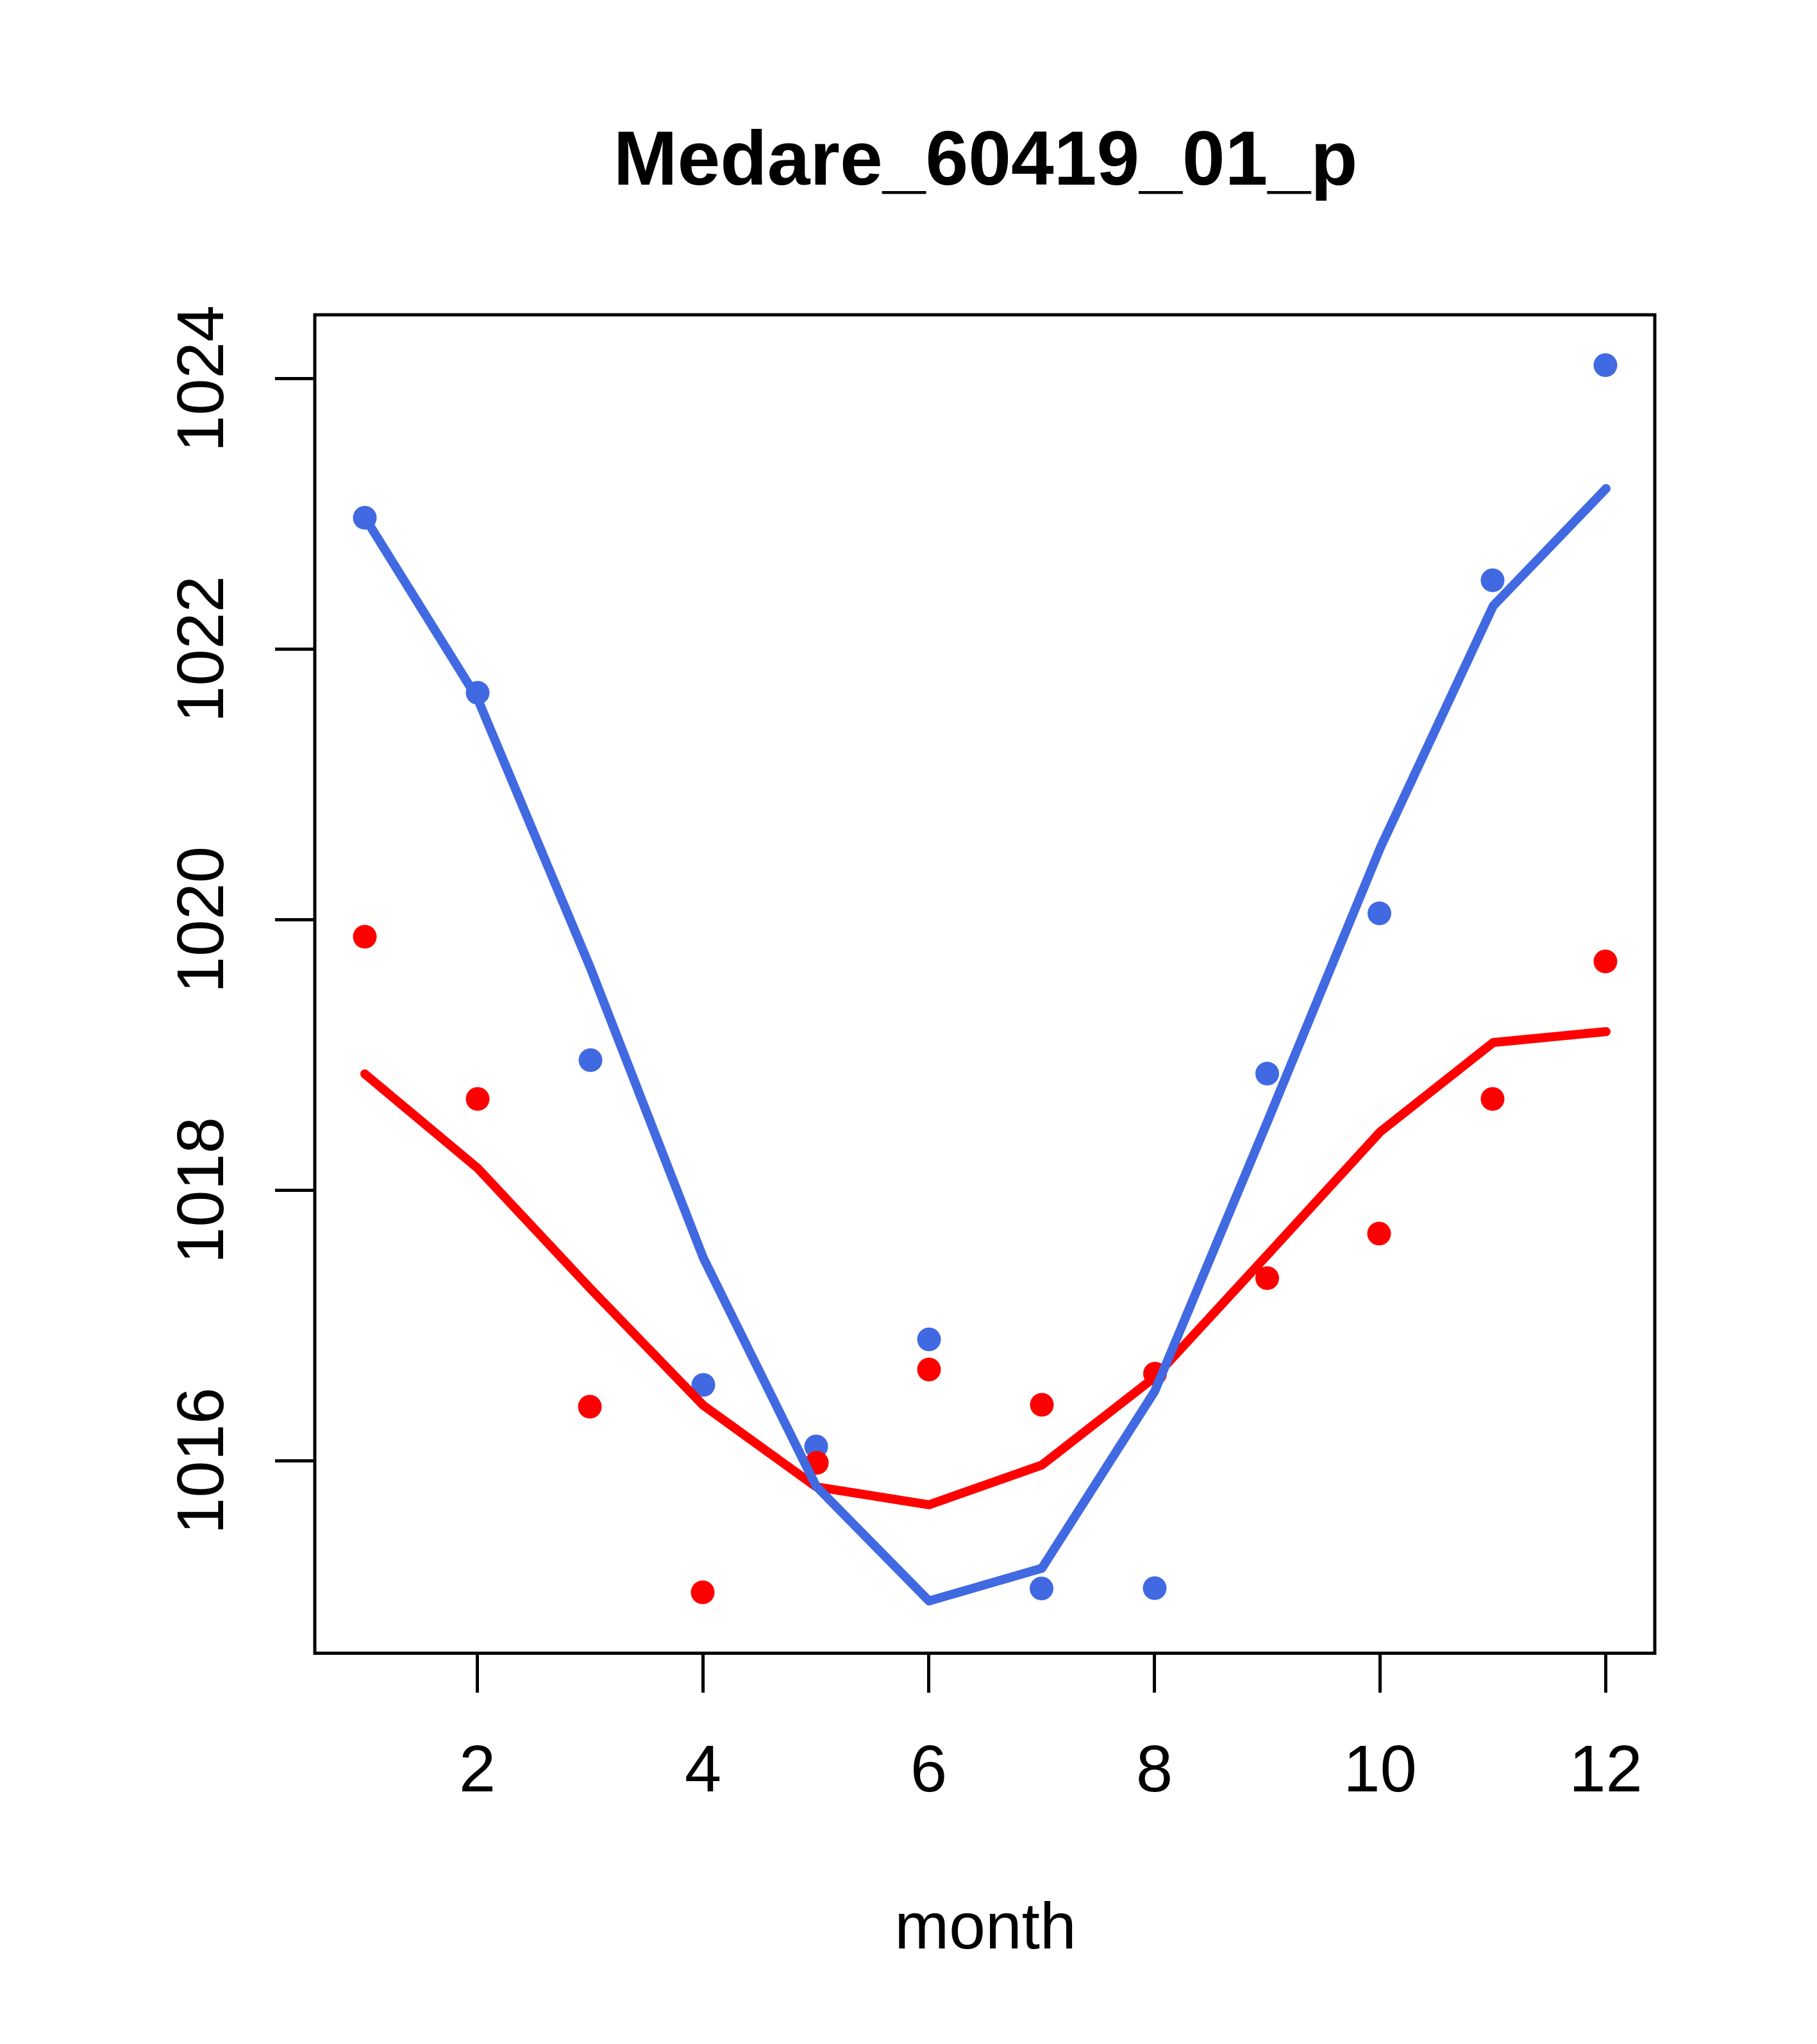 This screenshot has width=1817, height=2044. What do you see at coordinates (929, 1768) in the screenshot?
I see `svg-text: 6` at bounding box center [929, 1768].